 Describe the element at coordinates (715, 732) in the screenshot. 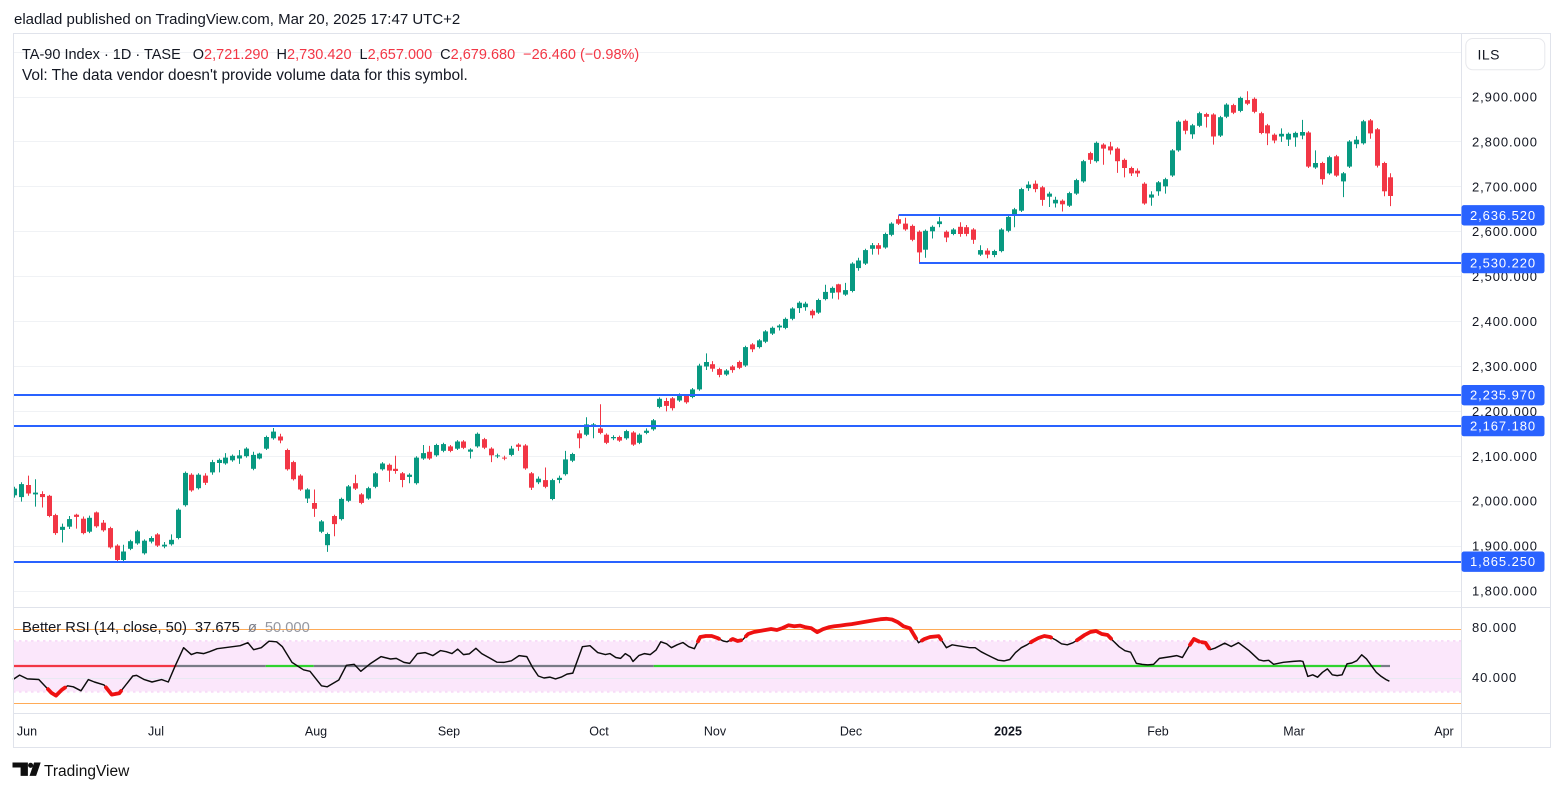

I see `svg-text: Nov` at that location.